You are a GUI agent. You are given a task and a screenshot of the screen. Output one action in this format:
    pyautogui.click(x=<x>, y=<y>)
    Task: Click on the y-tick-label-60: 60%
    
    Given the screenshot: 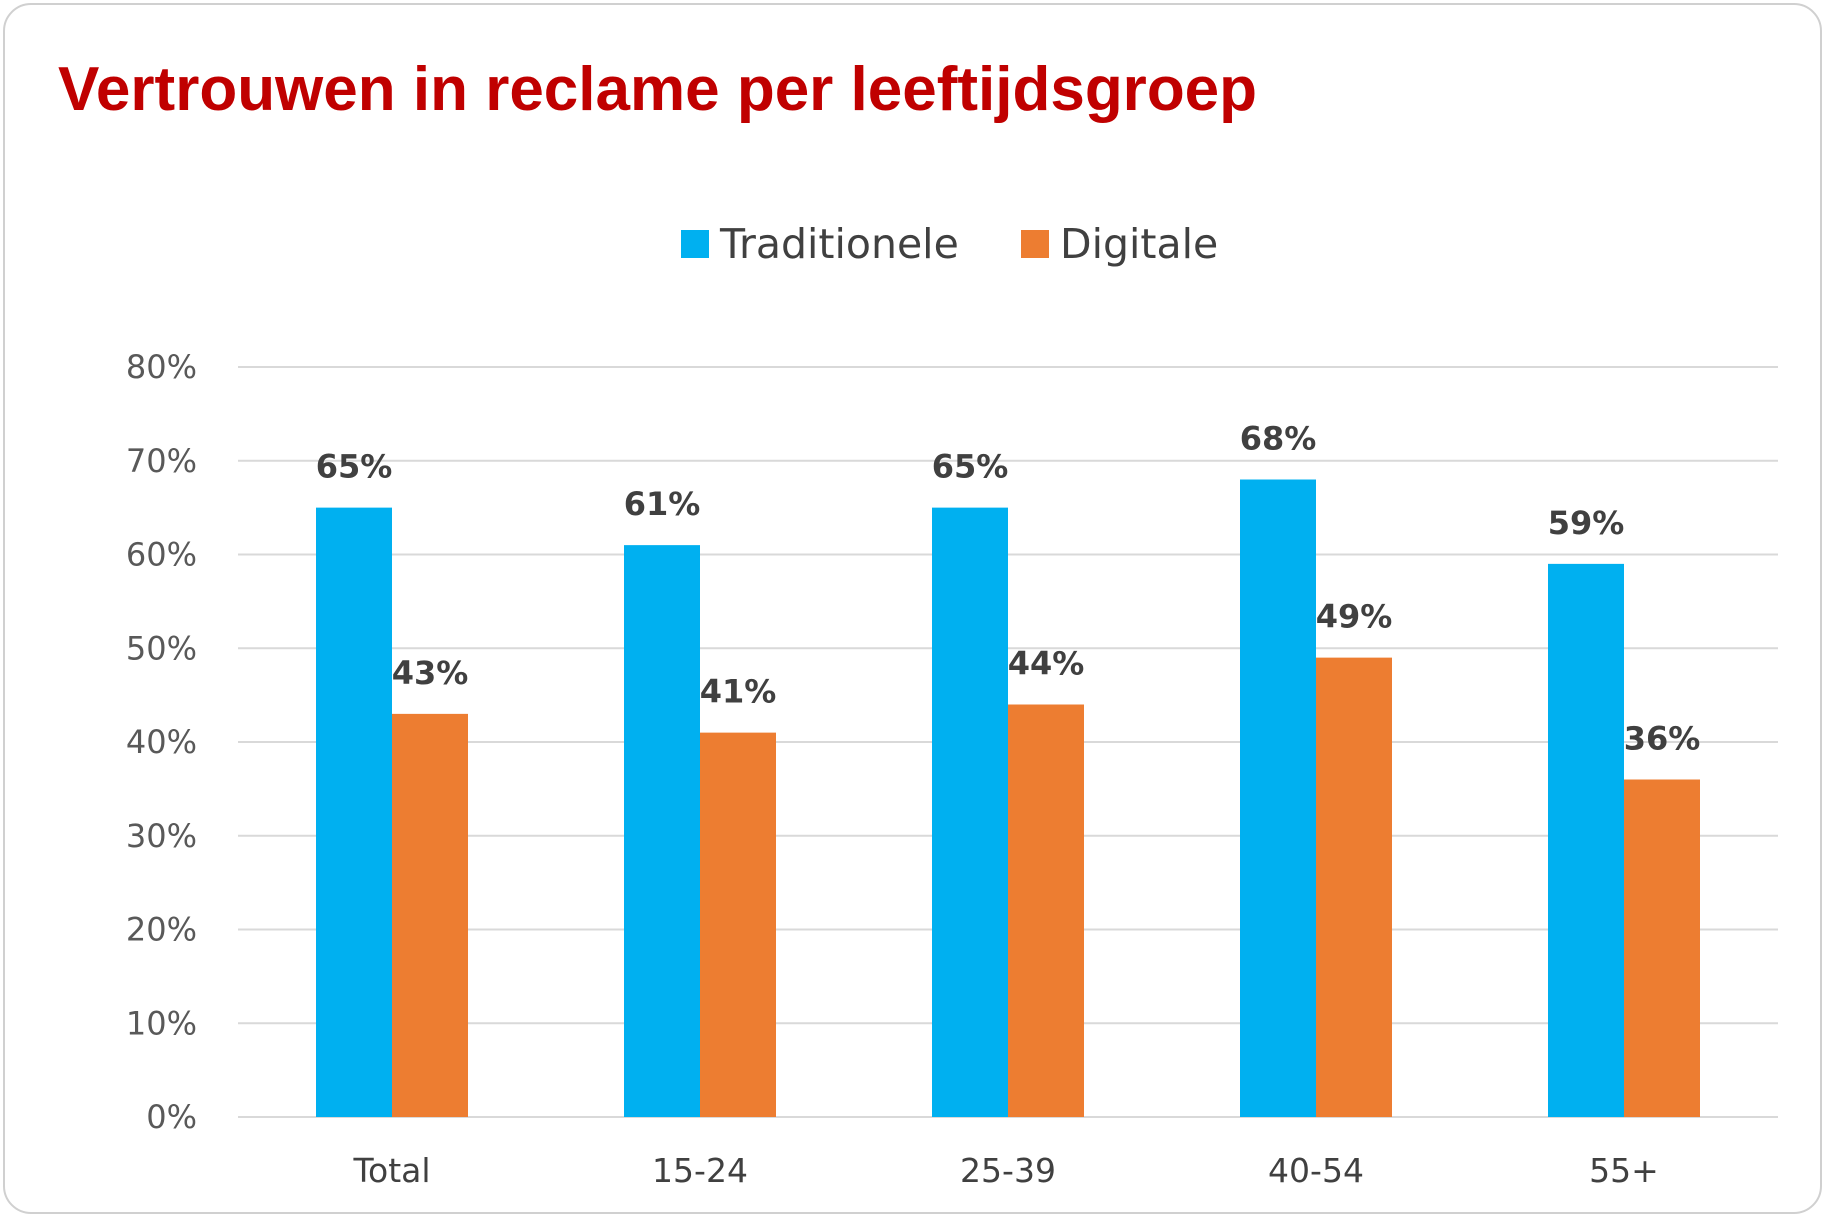 What is the action you would take?
    pyautogui.click(x=161, y=555)
    